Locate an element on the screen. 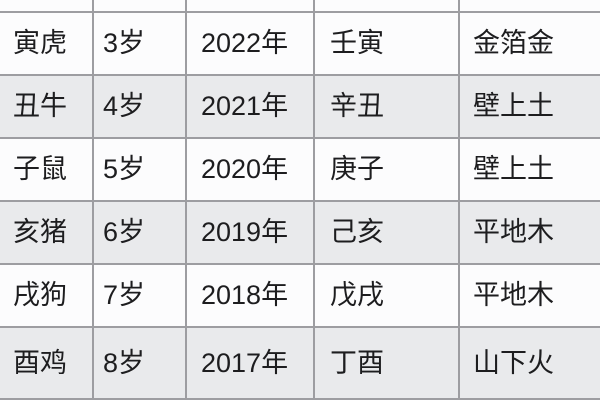  cell-wuxing: 山下火 is located at coordinates (530, 364).